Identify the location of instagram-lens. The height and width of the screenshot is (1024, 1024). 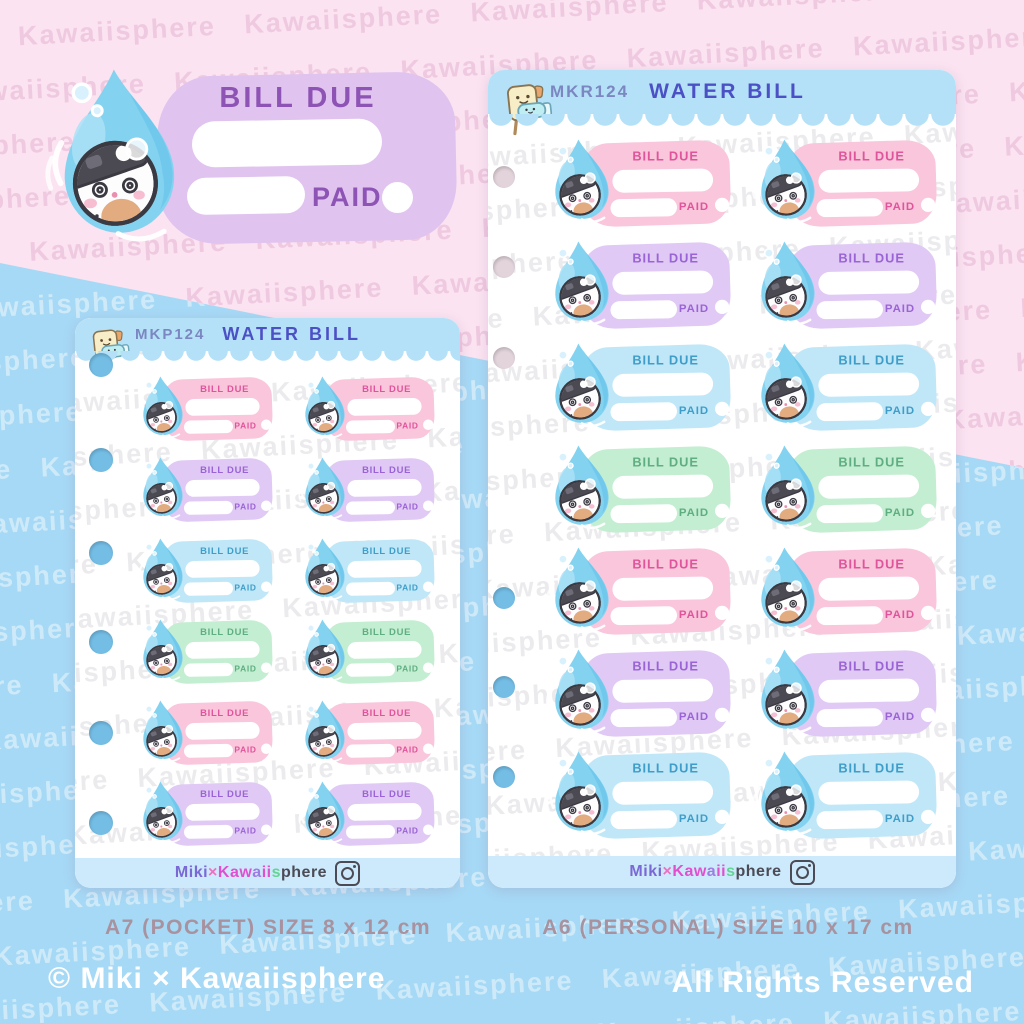
(802, 872).